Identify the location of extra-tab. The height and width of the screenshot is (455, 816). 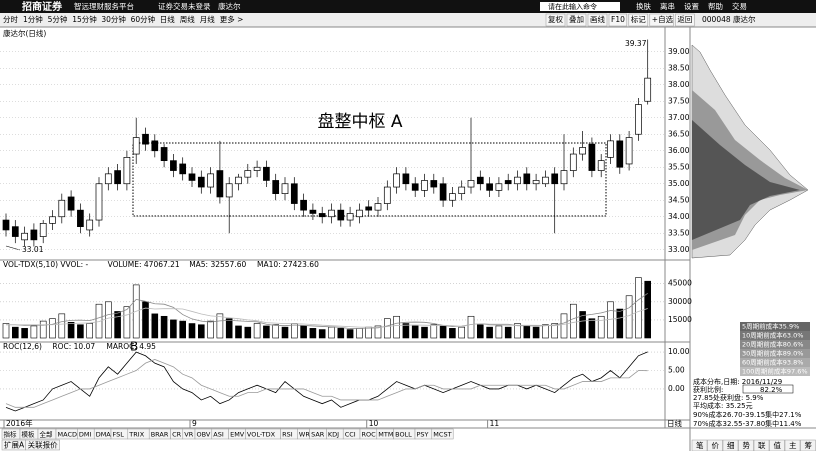
(42, 445).